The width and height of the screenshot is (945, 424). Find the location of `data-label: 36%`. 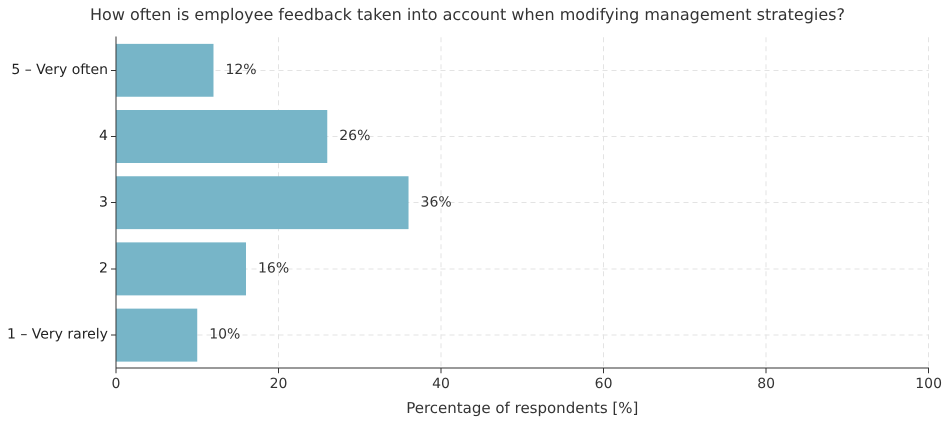

data-label: 36% is located at coordinates (436, 202).